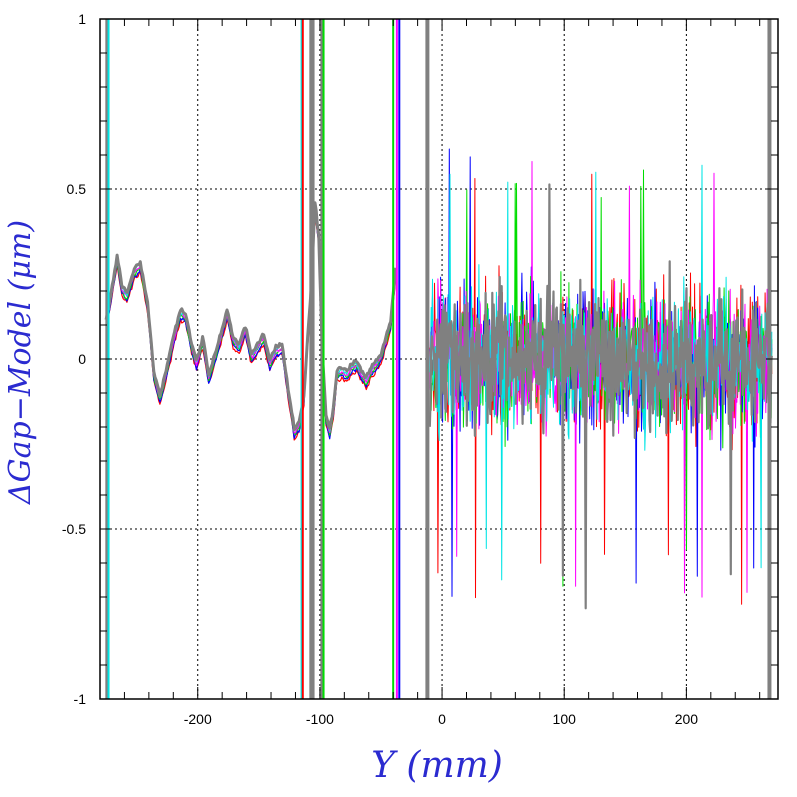 The height and width of the screenshot is (797, 797). What do you see at coordinates (80, 699) in the screenshot?
I see `y-tick-label: -1` at bounding box center [80, 699].